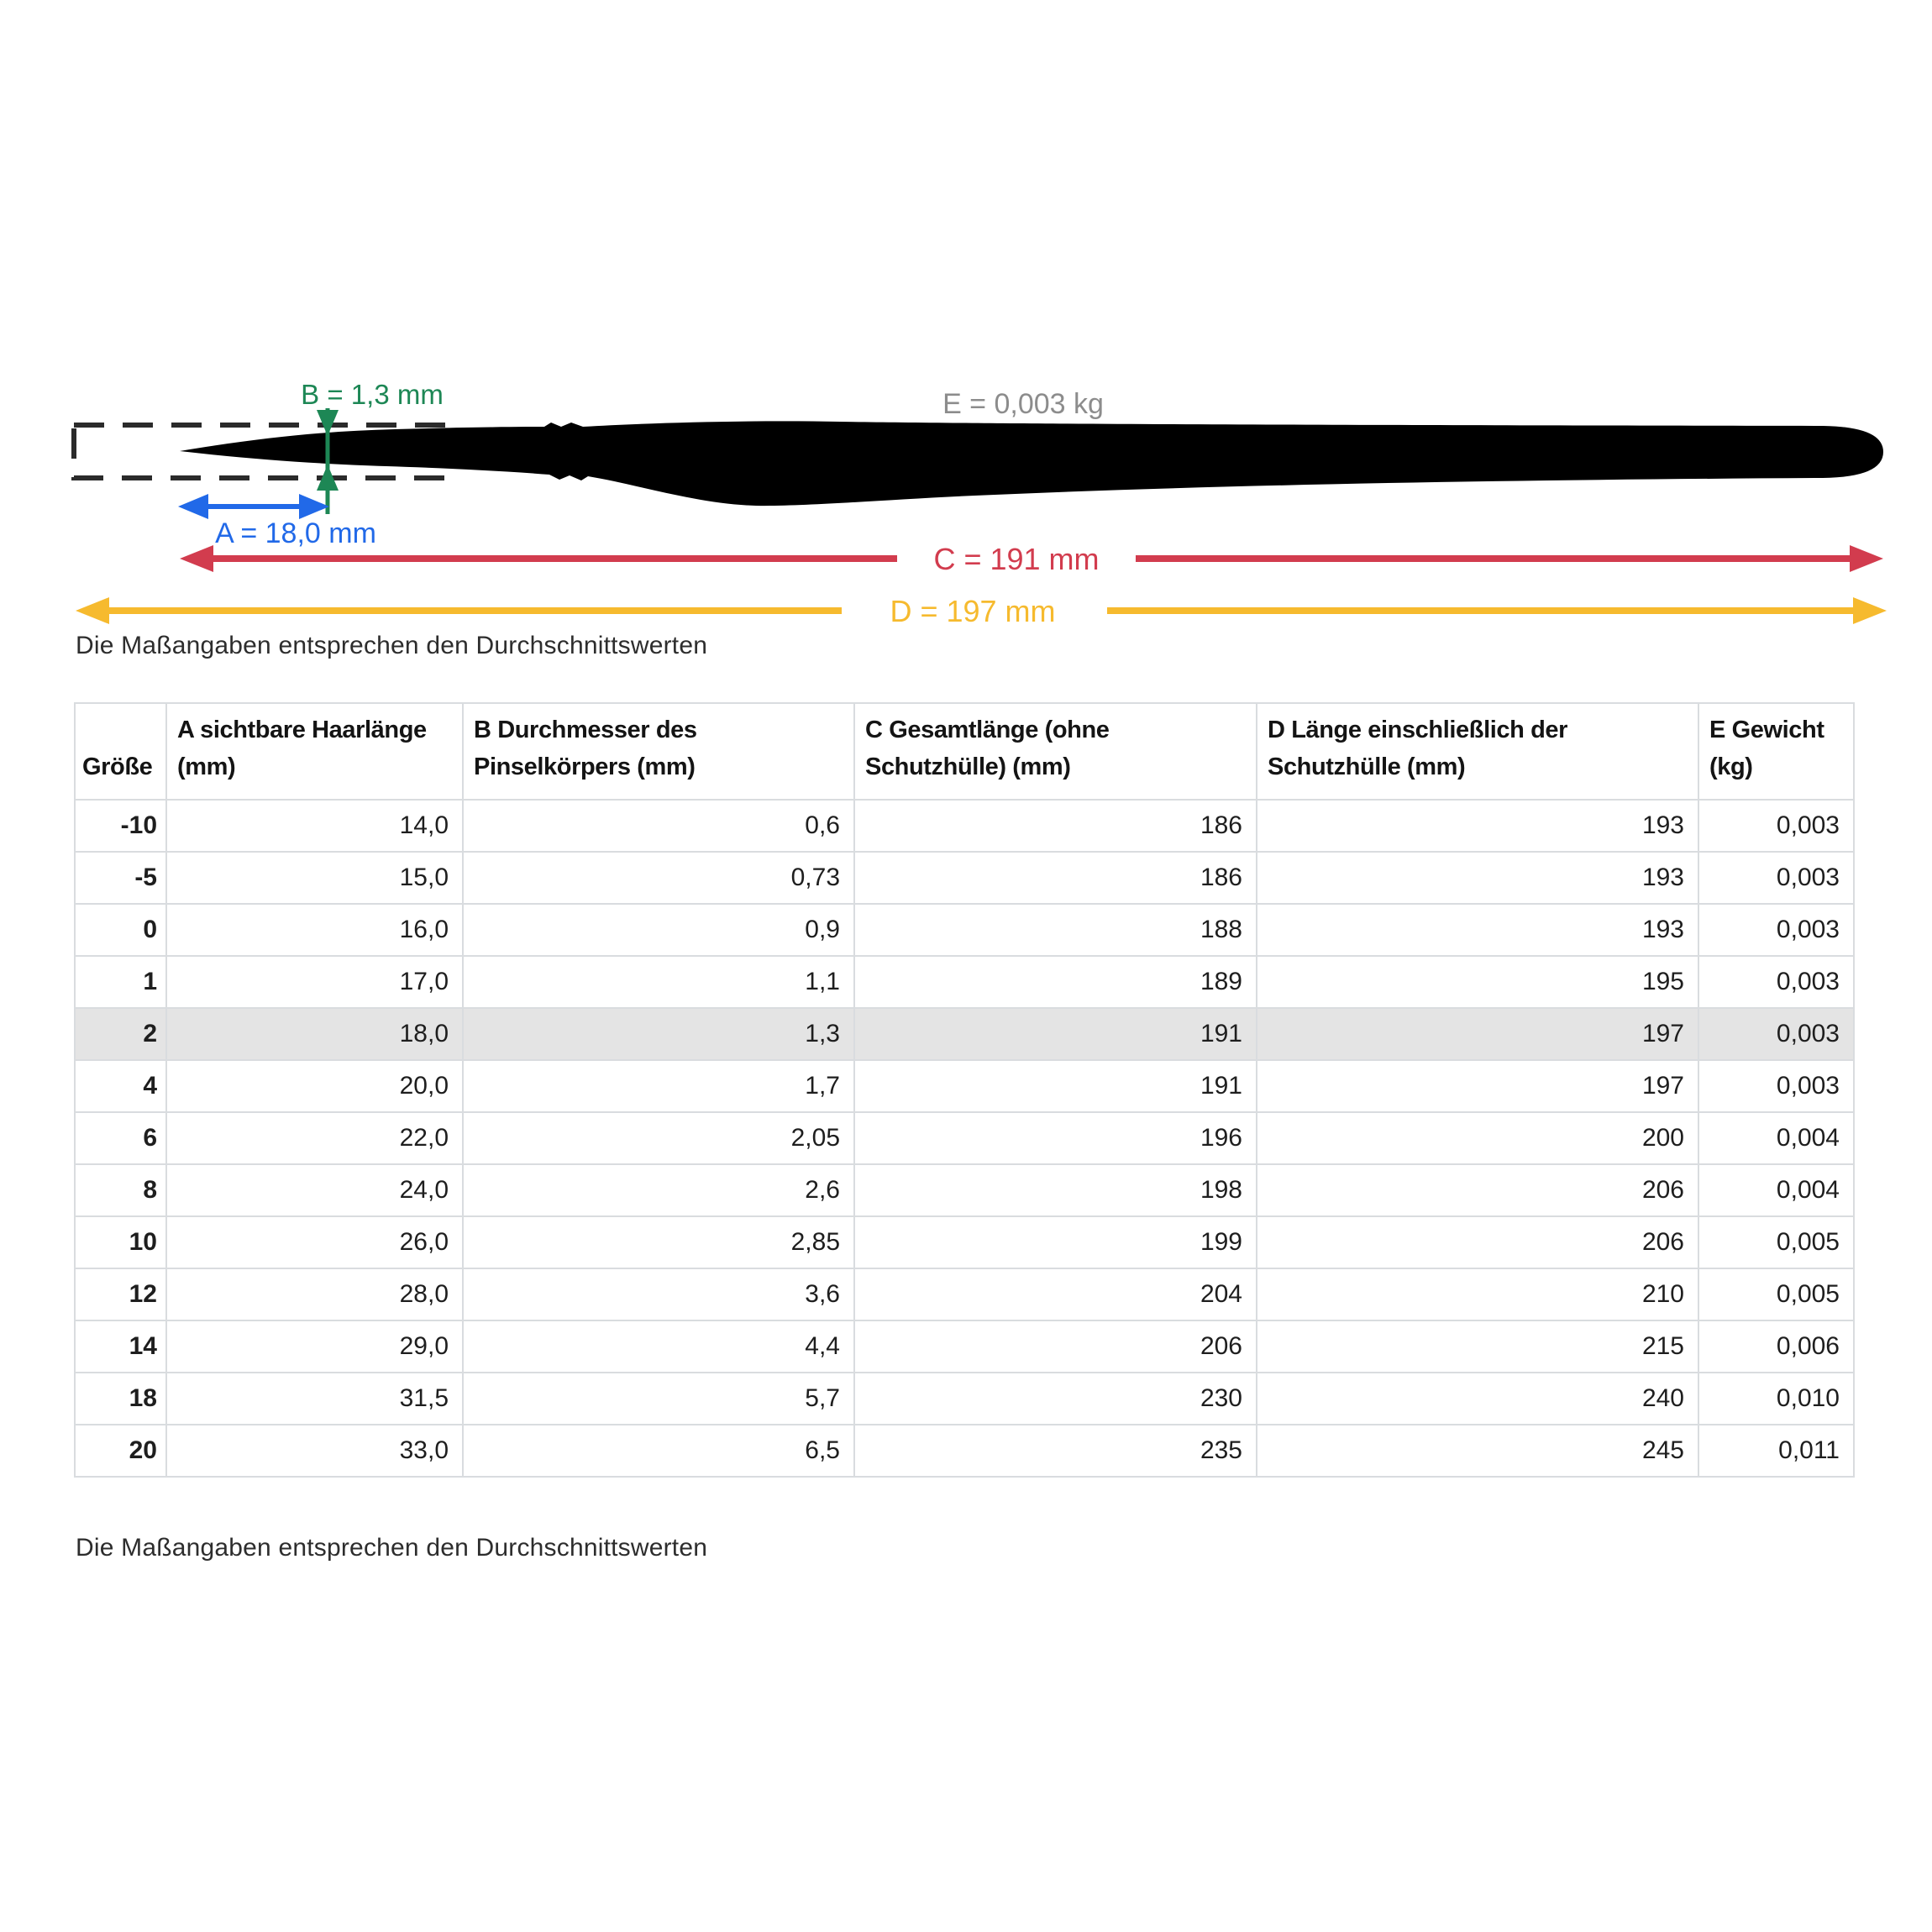  I want to click on table-row-size-2: 2 18,0 1,3 191 197 0,003, so click(964, 1034).